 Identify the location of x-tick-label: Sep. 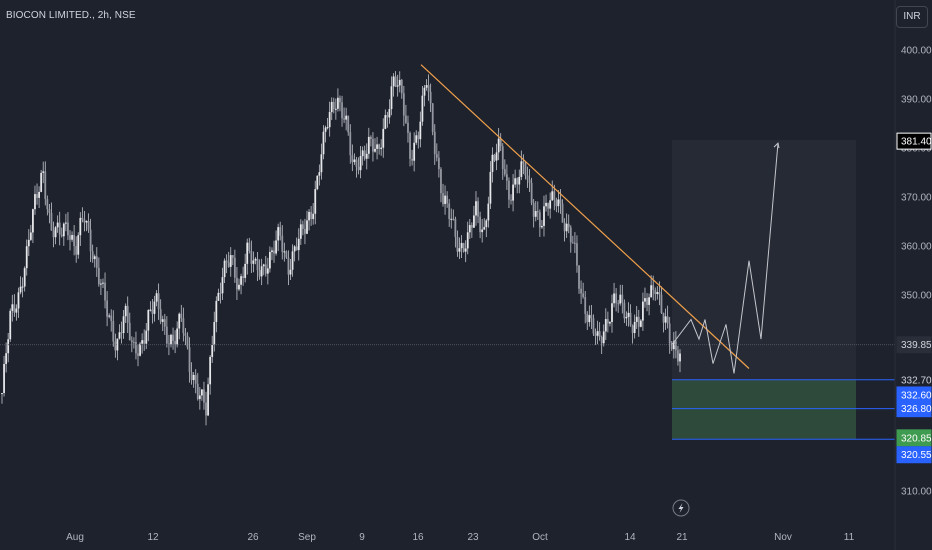
(307, 537).